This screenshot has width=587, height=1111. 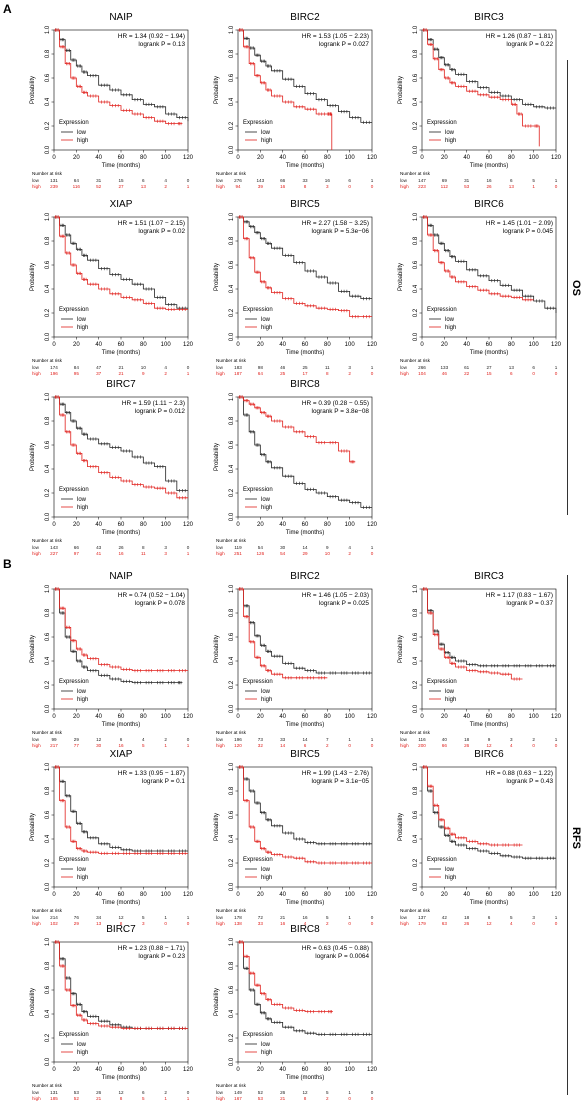 What do you see at coordinates (99, 180) in the screenshot?
I see `risk-count-low: 31` at bounding box center [99, 180].